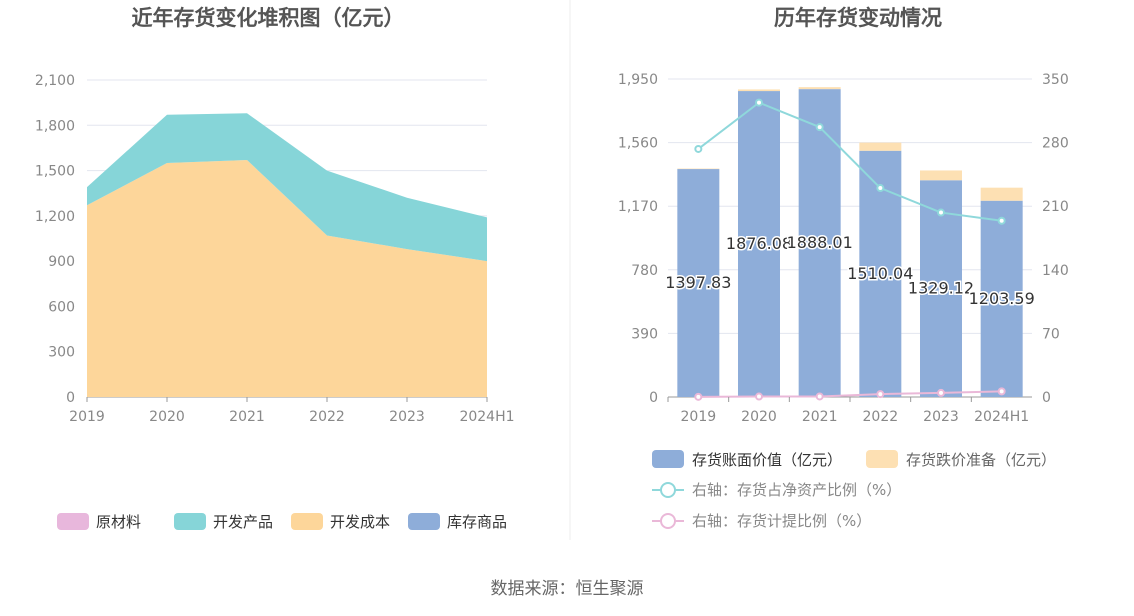 This screenshot has width=1134, height=616. Describe the element at coordinates (820, 242) in the screenshot. I see `bar-value-label: 1888.01` at that location.